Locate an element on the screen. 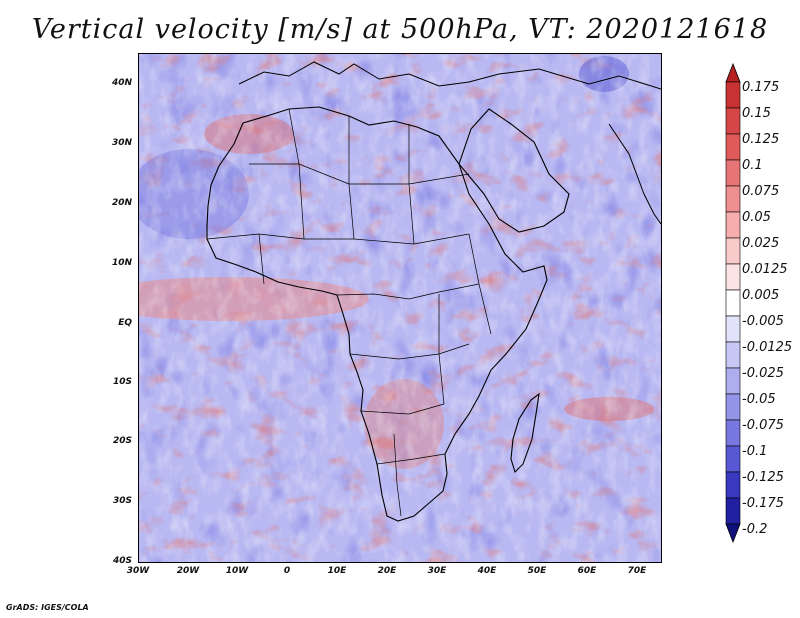 This screenshot has width=800, height=618. colorbar-label: -0.075 is located at coordinates (763, 425).